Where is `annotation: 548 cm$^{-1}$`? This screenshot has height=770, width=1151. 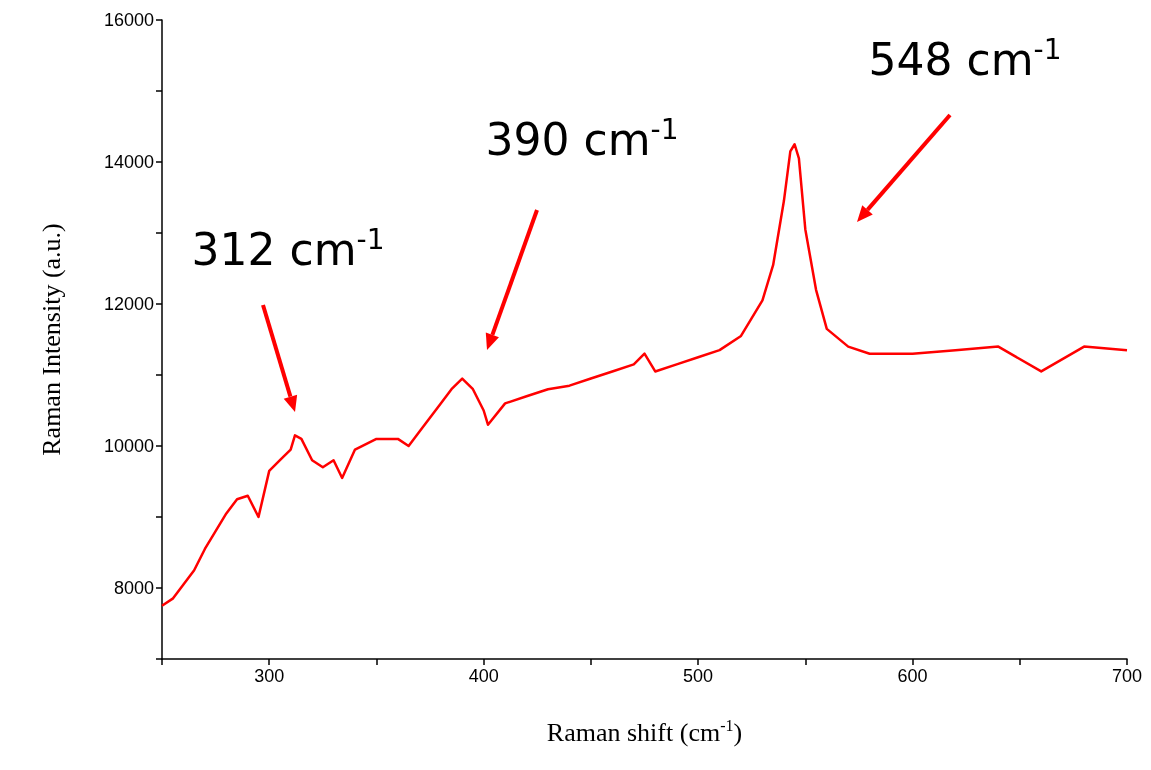 annotation: 548 cm$^{-1}$ is located at coordinates (965, 58).